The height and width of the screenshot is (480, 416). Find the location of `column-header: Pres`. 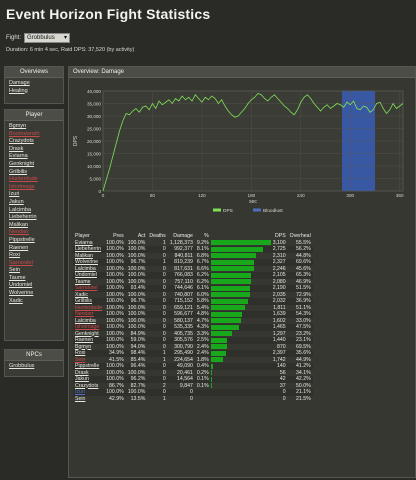

column-header: Pres is located at coordinates (118, 236).